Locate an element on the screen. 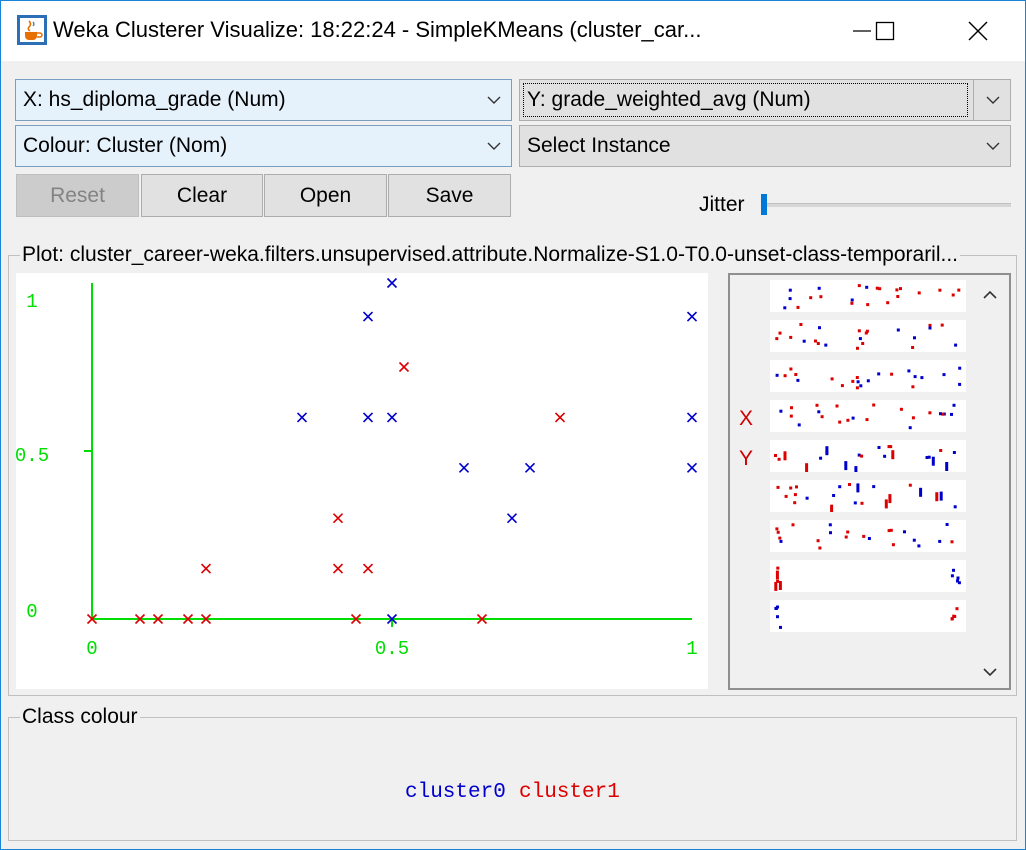 The image size is (1026, 850). scroll-up-icon is located at coordinates (990, 295).